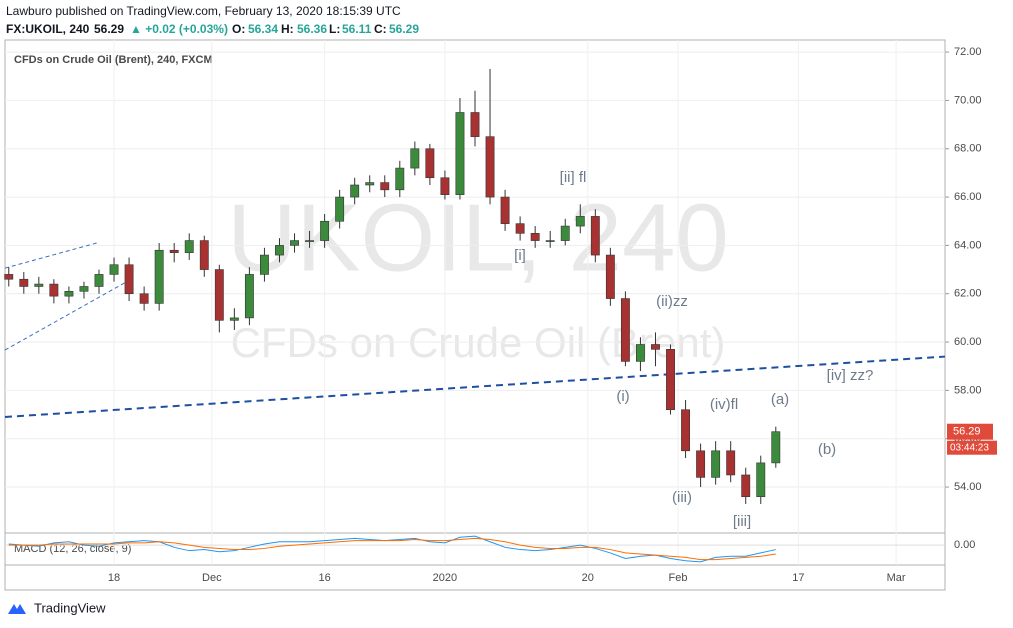 The height and width of the screenshot is (628, 1013). I want to click on last: 56.29, so click(109, 29).